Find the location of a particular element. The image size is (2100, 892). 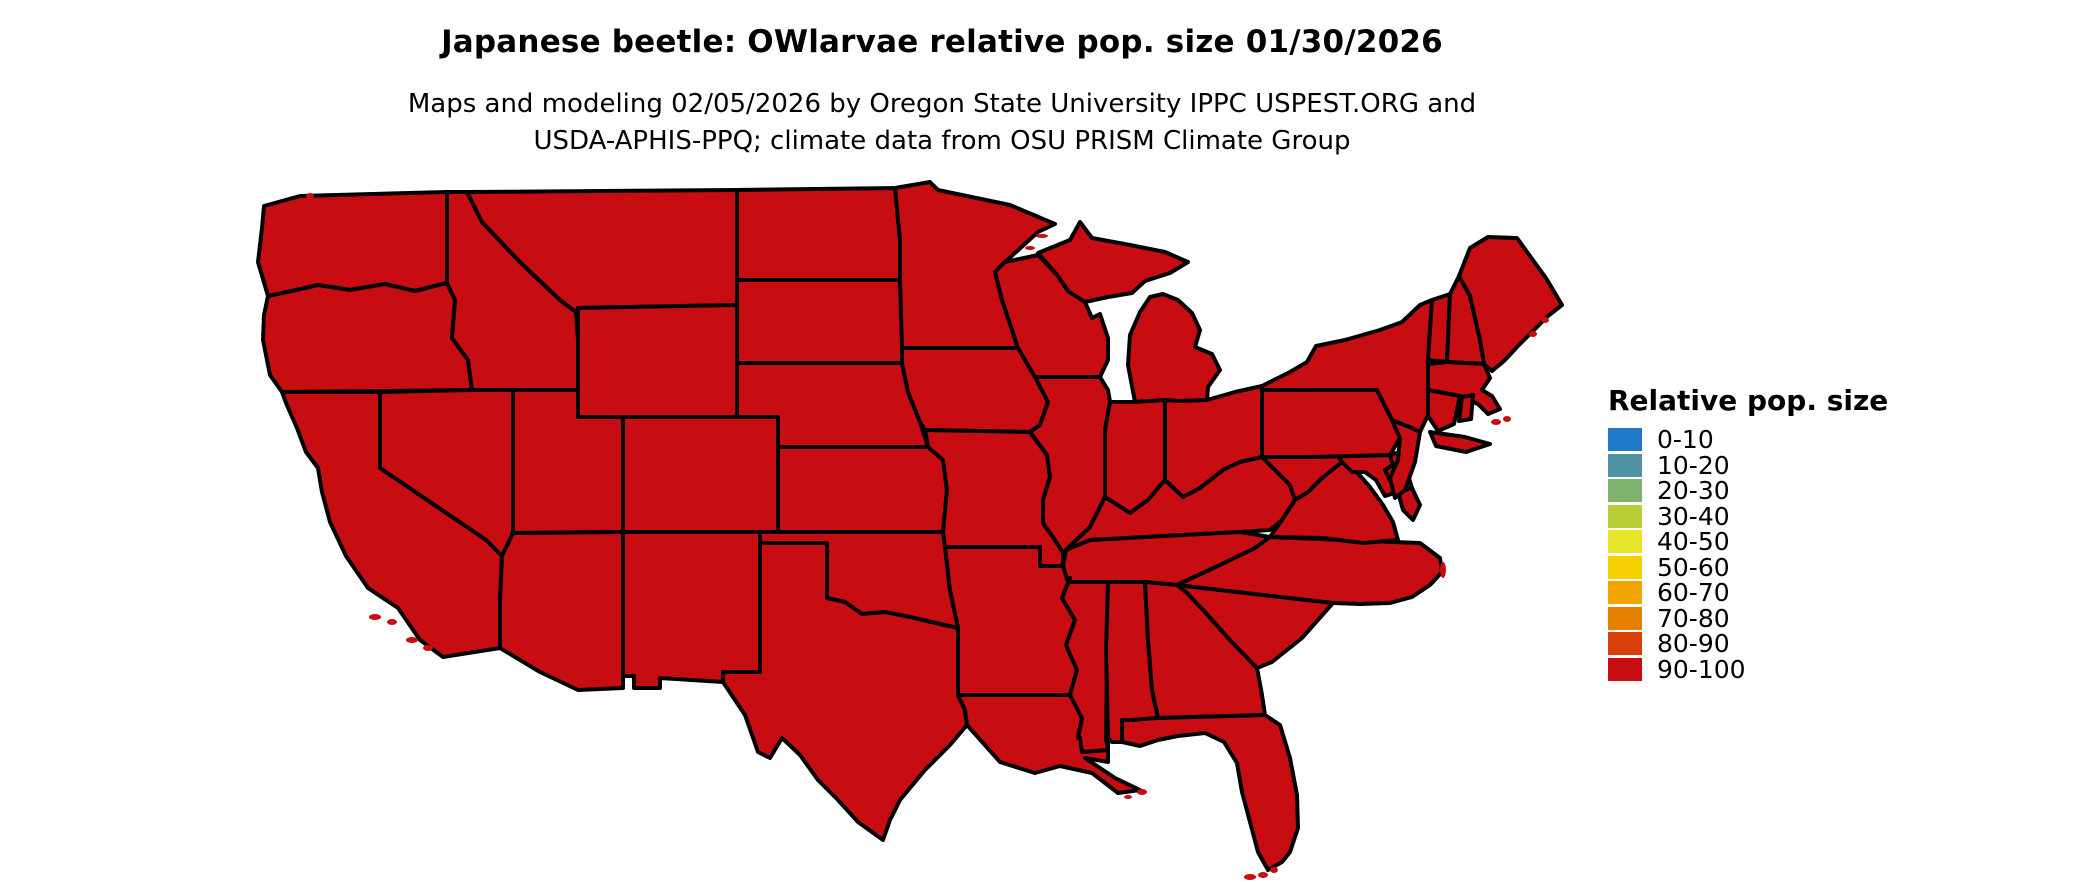

state-shape-texas is located at coordinates (845, 691).